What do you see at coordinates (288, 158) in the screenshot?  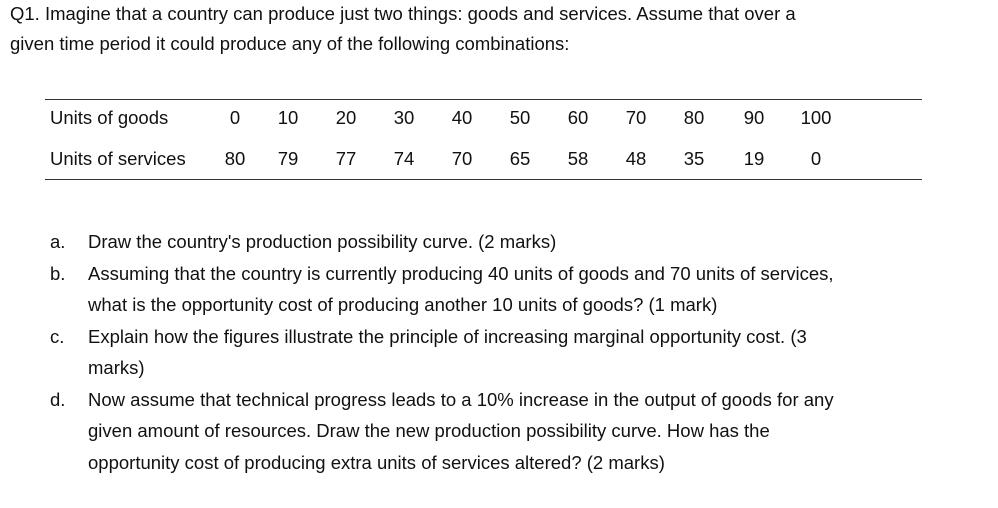 I see `table-cell: 79` at bounding box center [288, 158].